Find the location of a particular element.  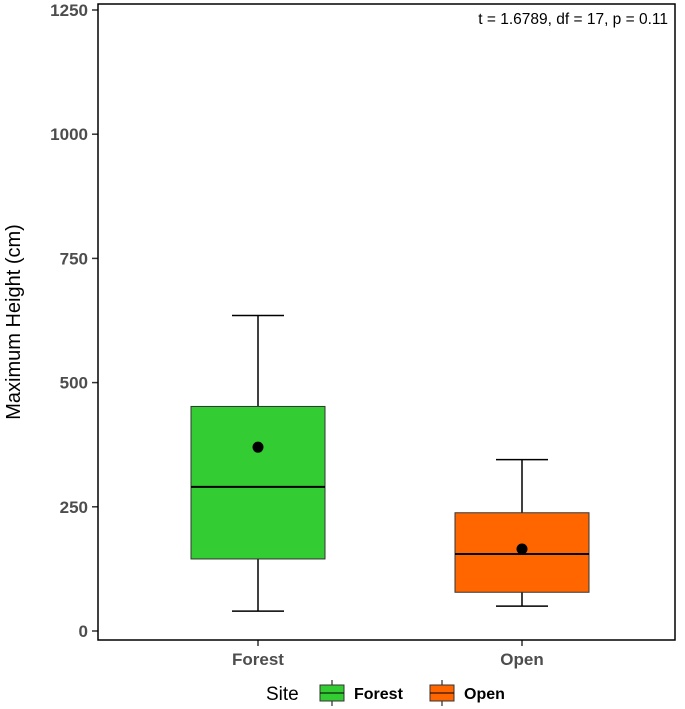

box-forest is located at coordinates (258, 463).